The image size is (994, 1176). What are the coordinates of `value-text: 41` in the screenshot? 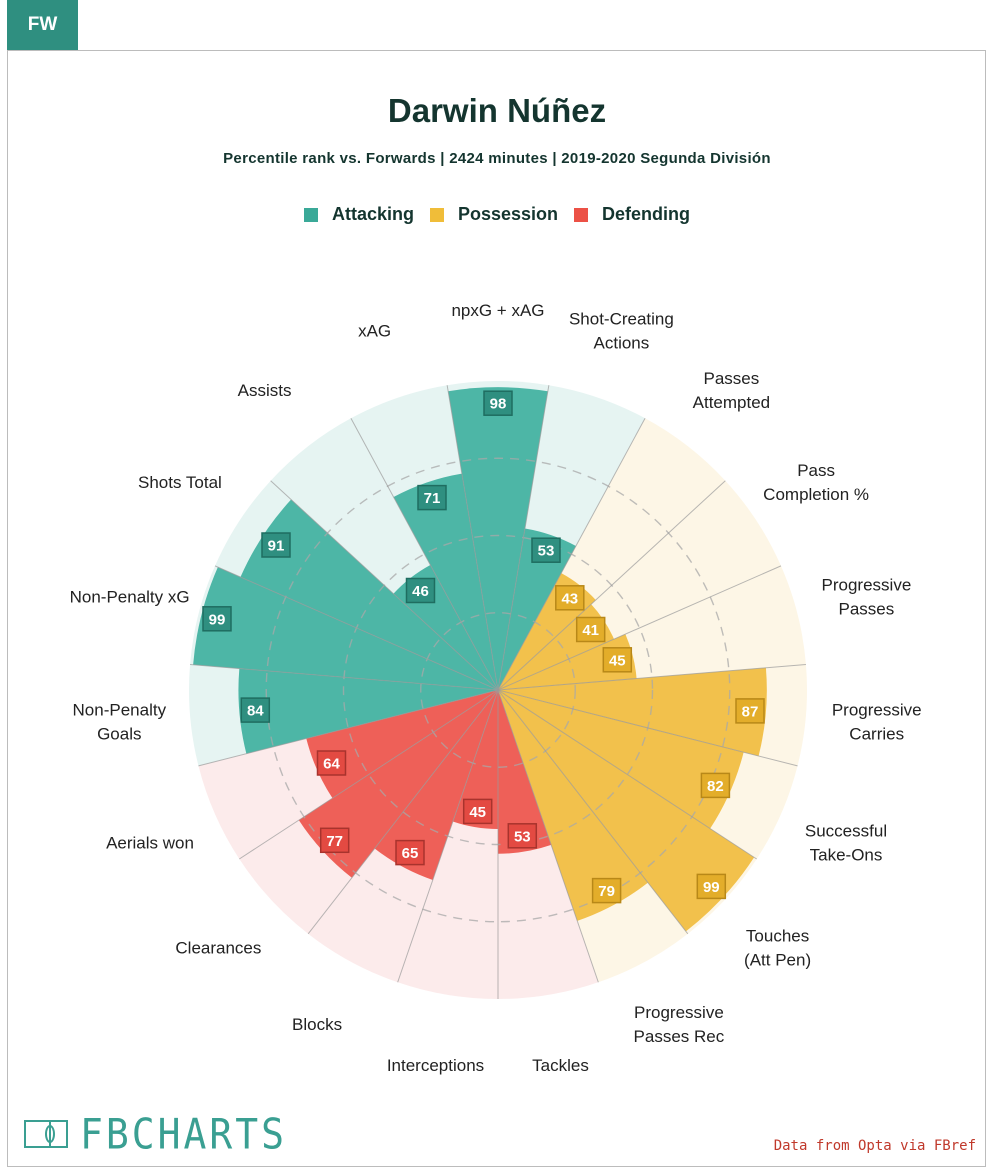 It's located at (590, 630).